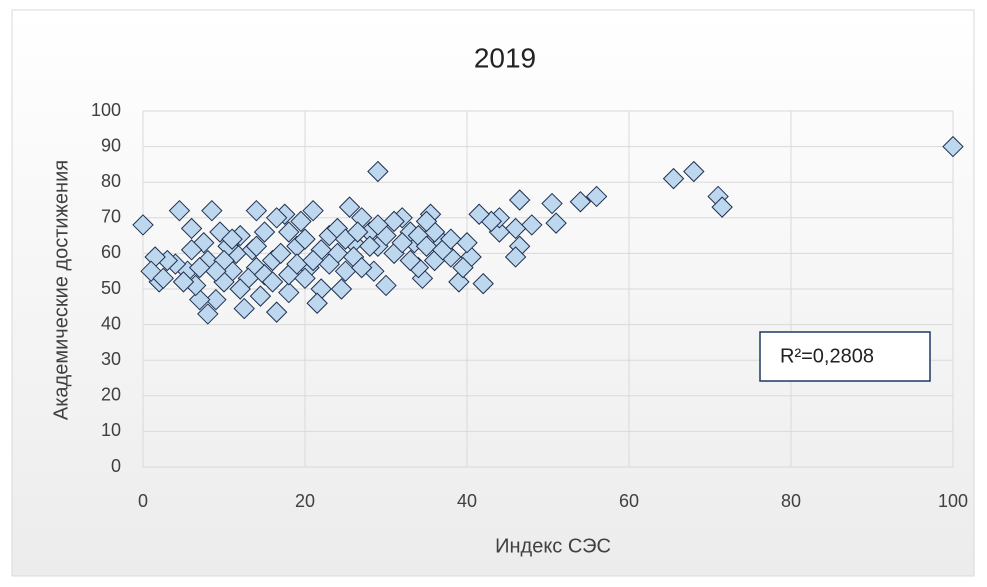 This screenshot has height=587, width=987. Describe the element at coordinates (111, 323) in the screenshot. I see `y-tick-label: 40` at that location.